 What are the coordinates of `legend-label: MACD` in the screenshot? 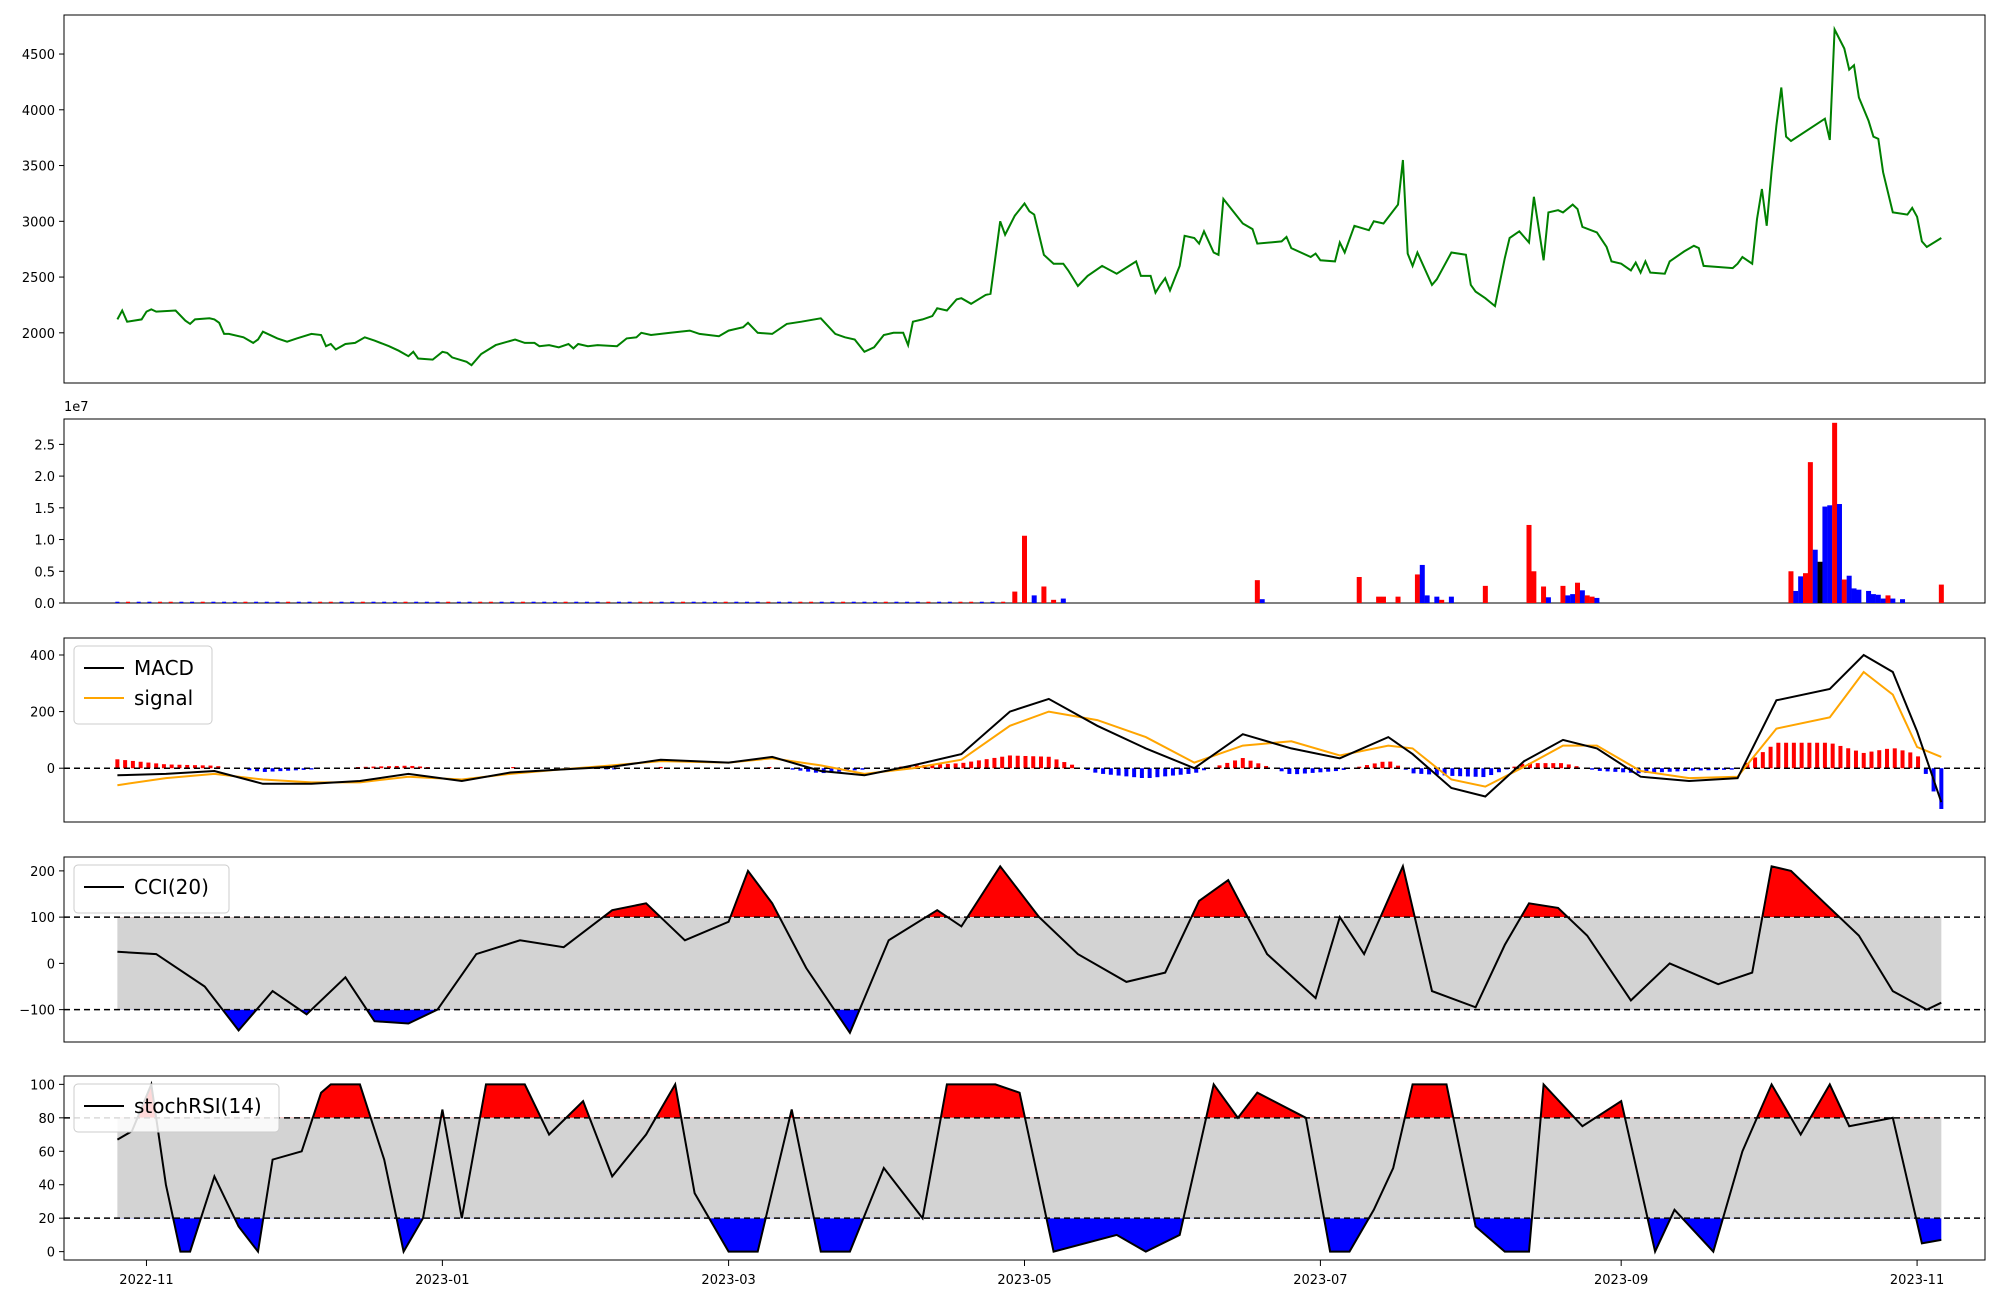 It's located at (164, 668).